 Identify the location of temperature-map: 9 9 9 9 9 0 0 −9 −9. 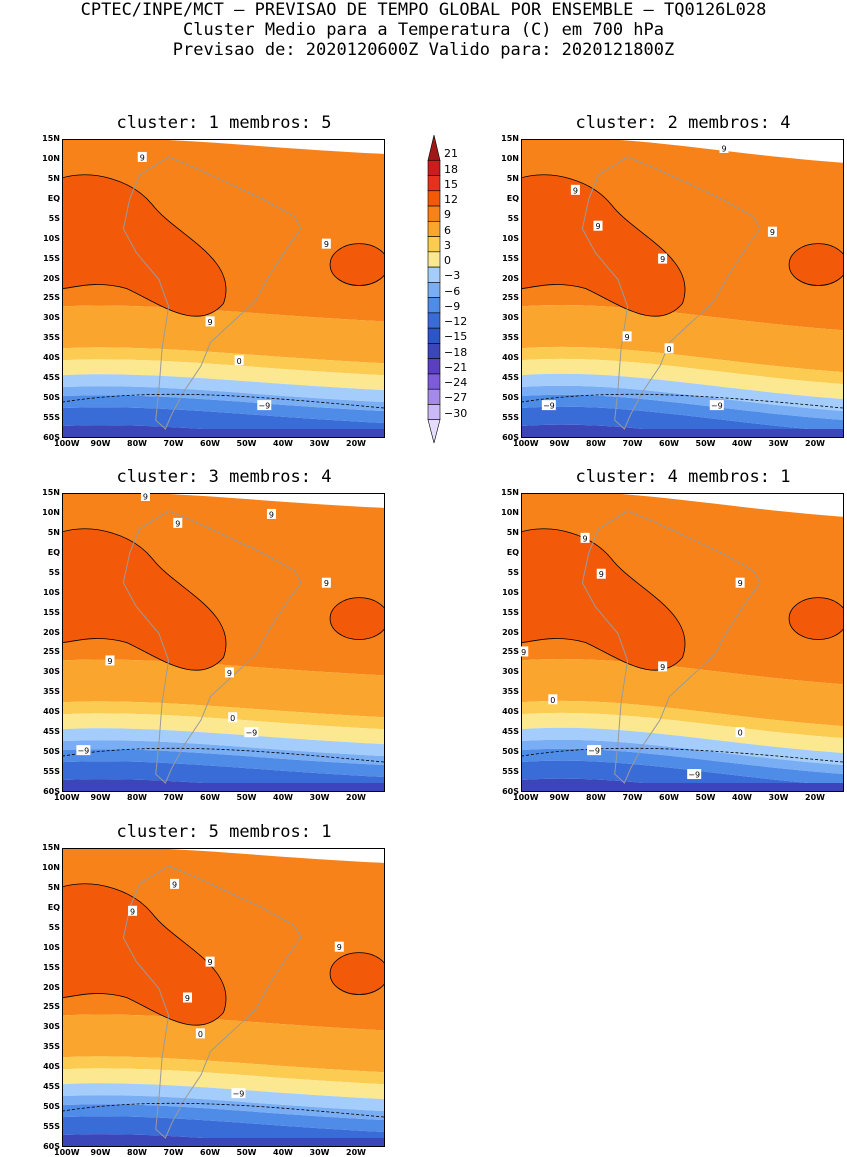
(682, 642).